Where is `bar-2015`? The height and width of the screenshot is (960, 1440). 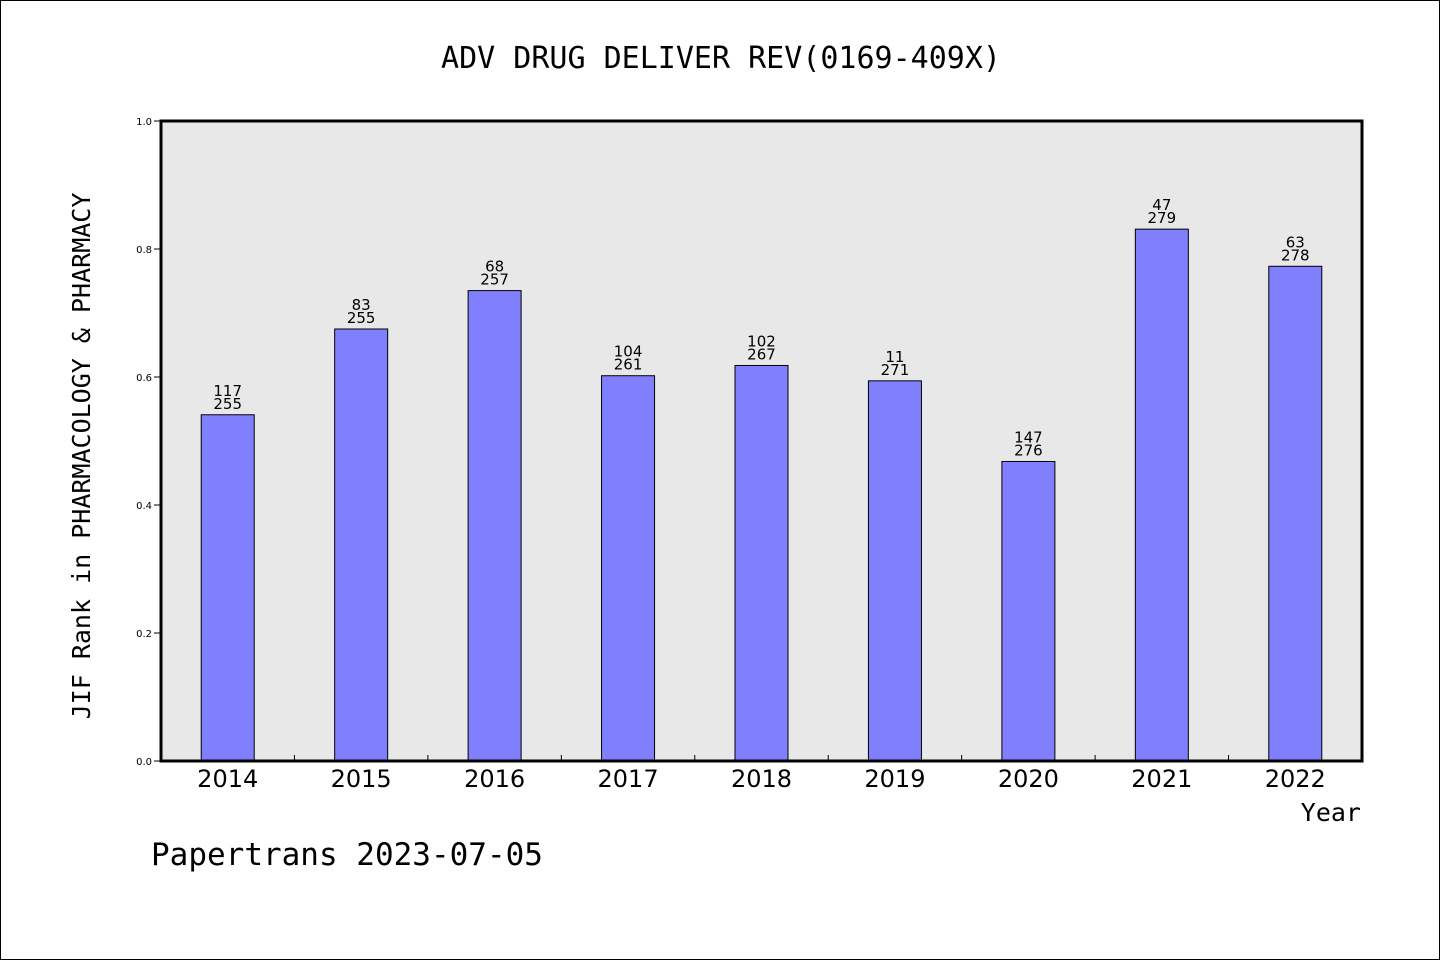 bar-2015 is located at coordinates (361, 545).